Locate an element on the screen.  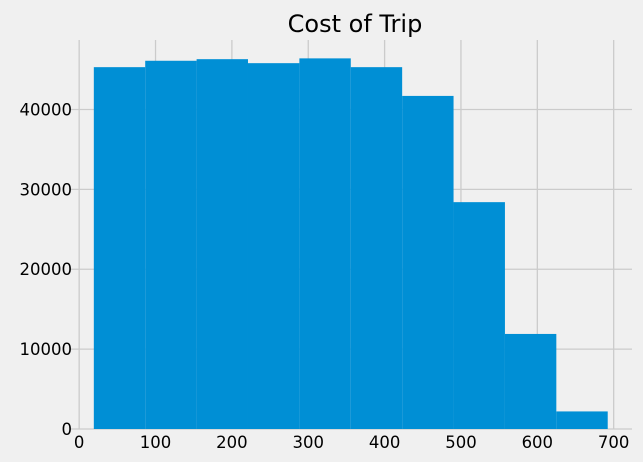
x-axis-tick-labels: 0 100 200 300 400 500 600 700 is located at coordinates (352, 442).